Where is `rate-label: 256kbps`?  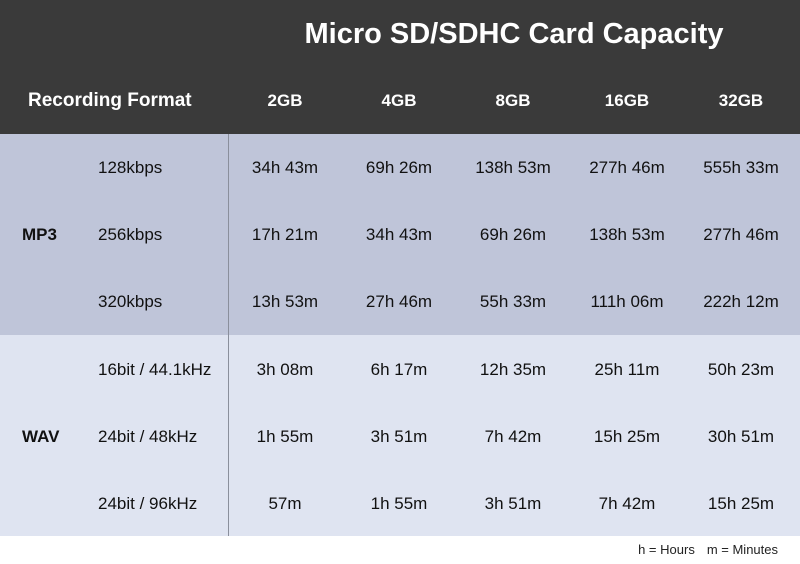
rate-label: 256kbps is located at coordinates (130, 234).